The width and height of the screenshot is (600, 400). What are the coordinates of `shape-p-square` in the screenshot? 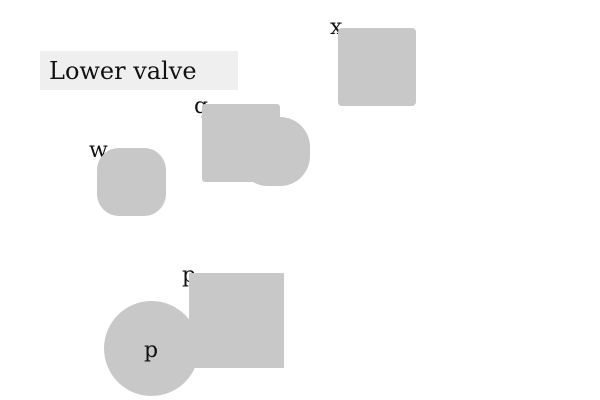 It's located at (236, 320).